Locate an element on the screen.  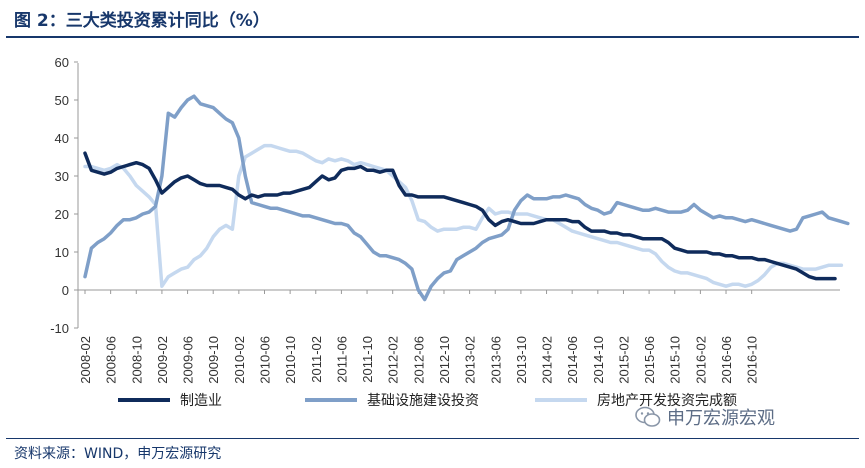
y-tick-label: 40 is located at coordinates (62, 138).